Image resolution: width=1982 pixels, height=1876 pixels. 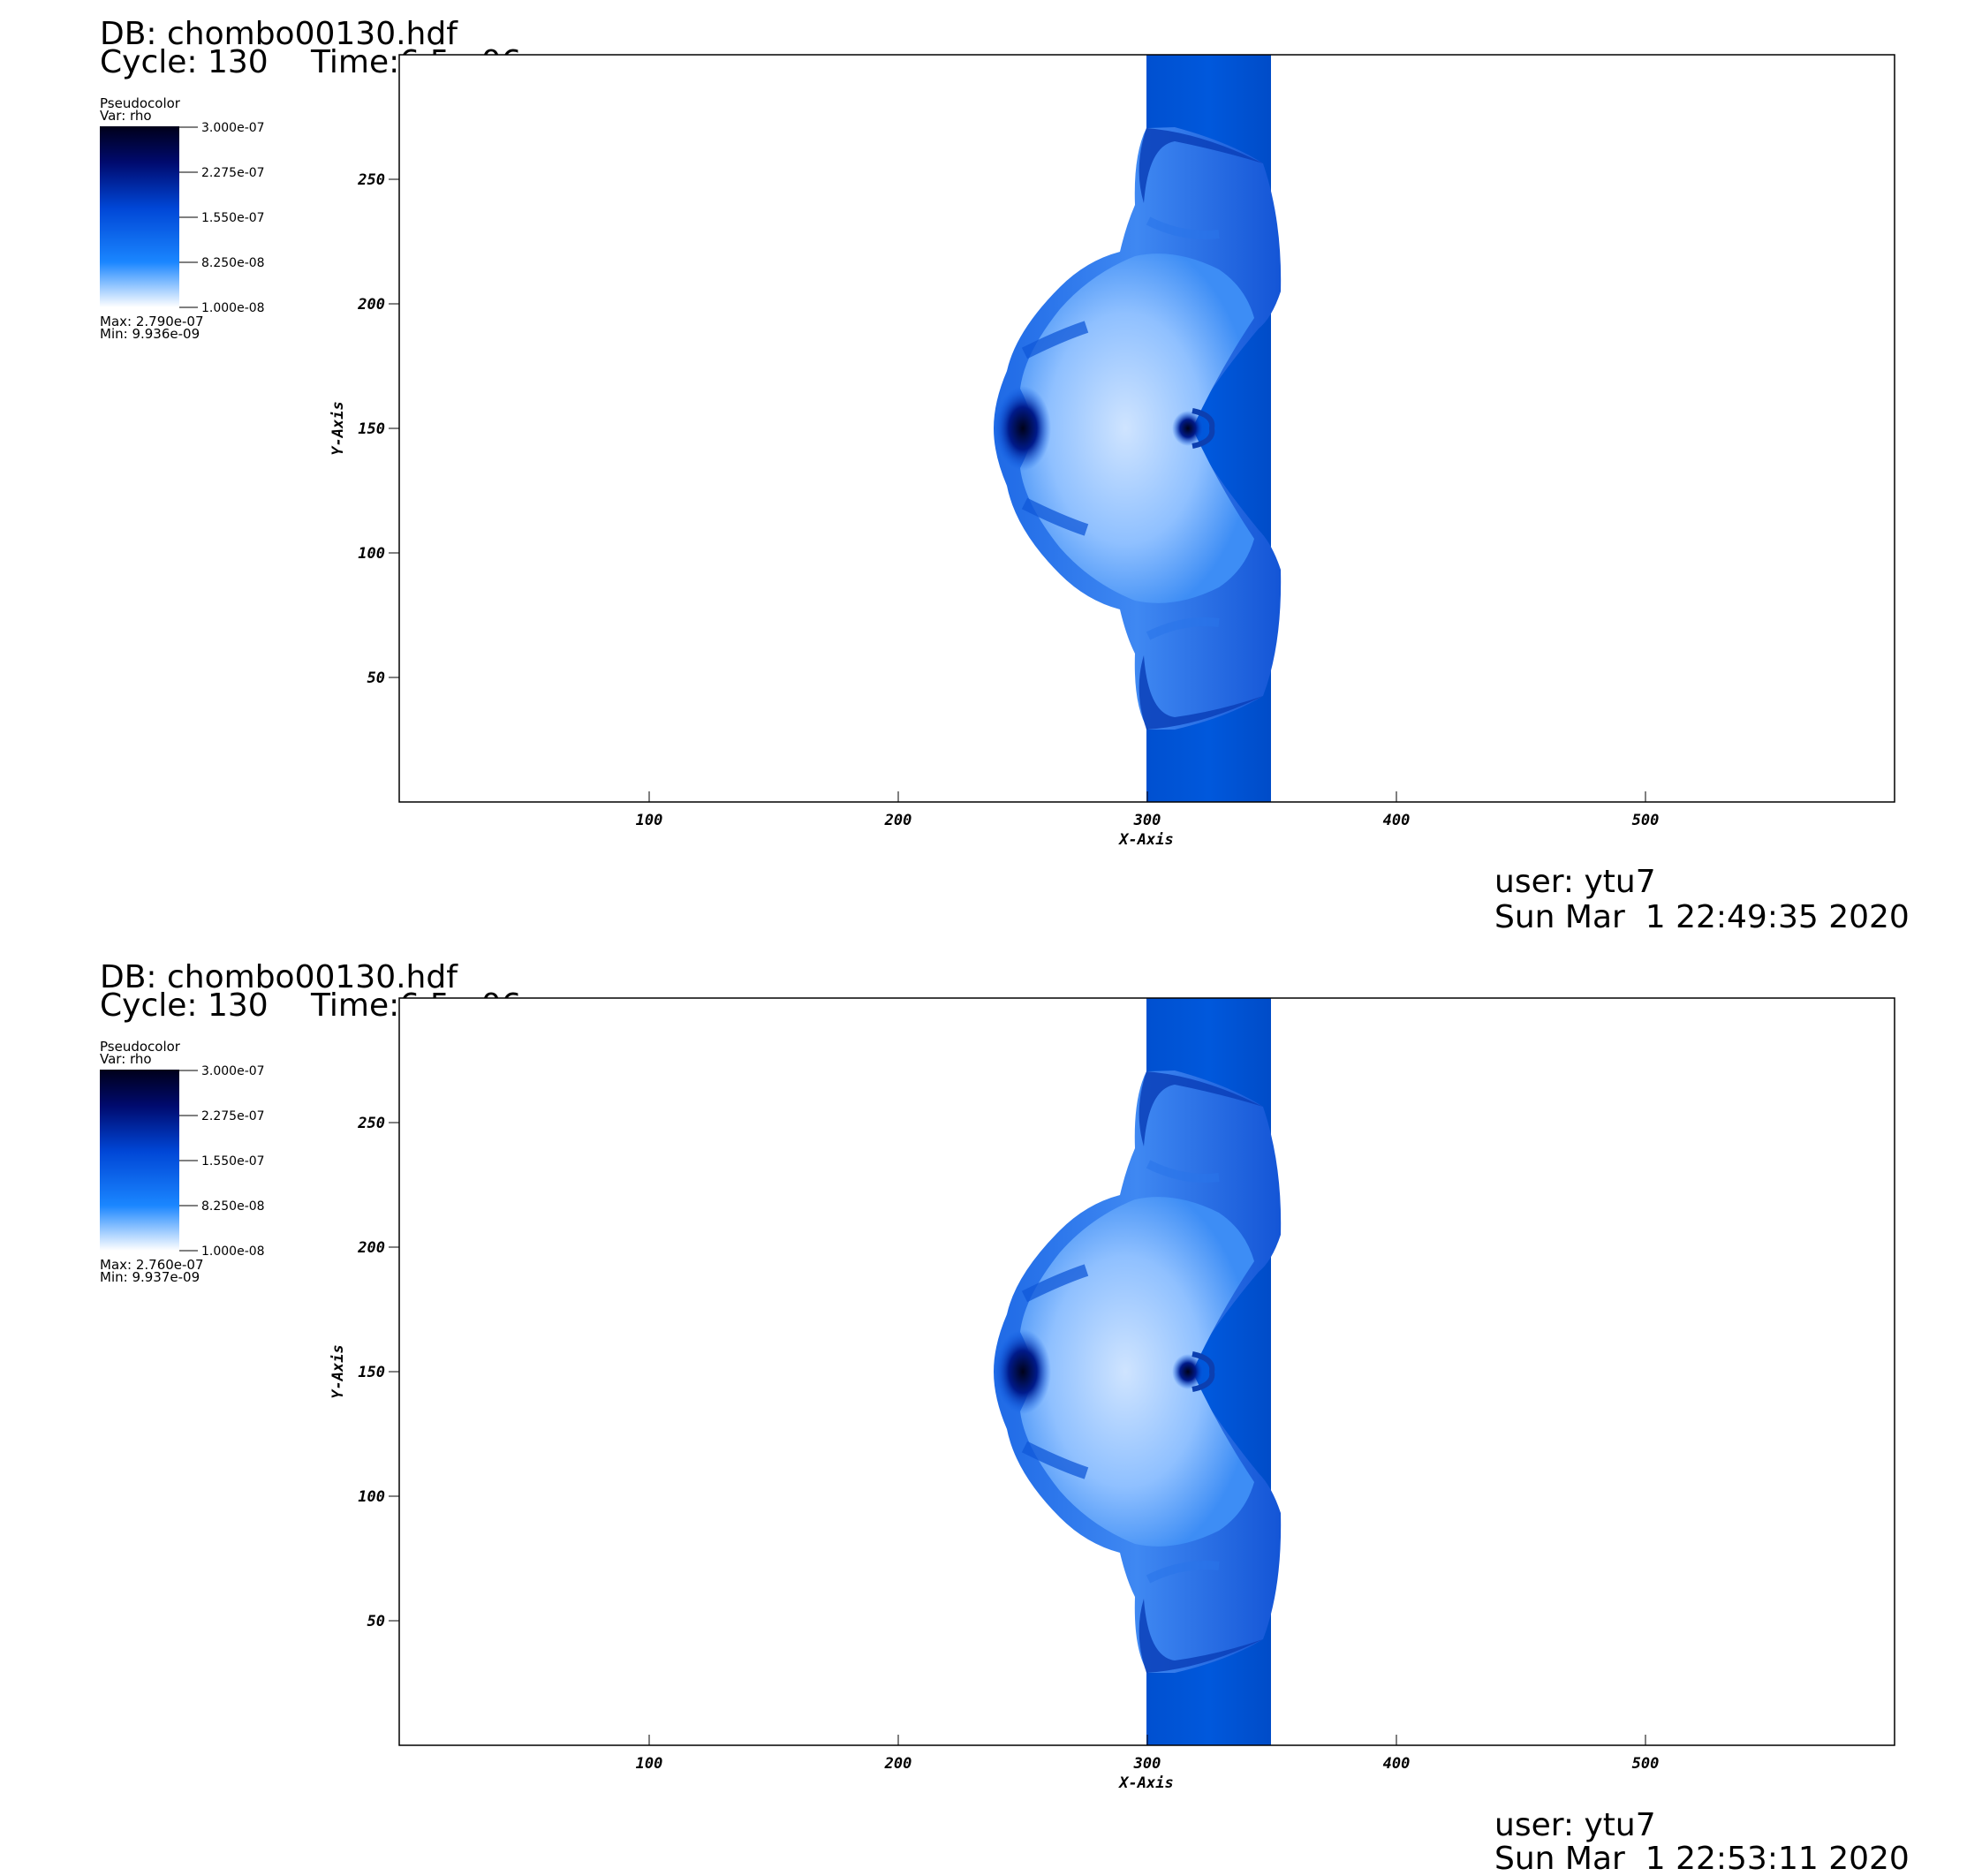 I want to click on legend-min: Min: 9.937e-09, so click(x=150, y=1277).